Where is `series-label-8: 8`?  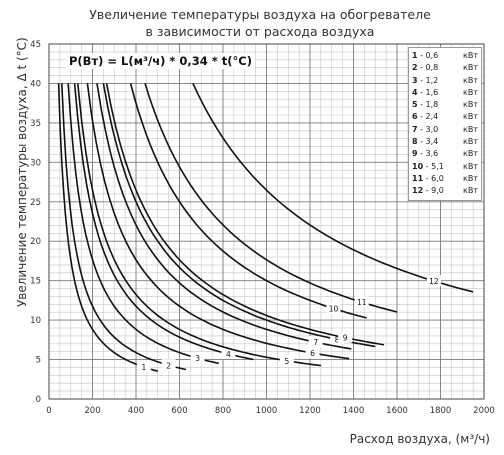
series-label-8: 8 is located at coordinates (337, 339).